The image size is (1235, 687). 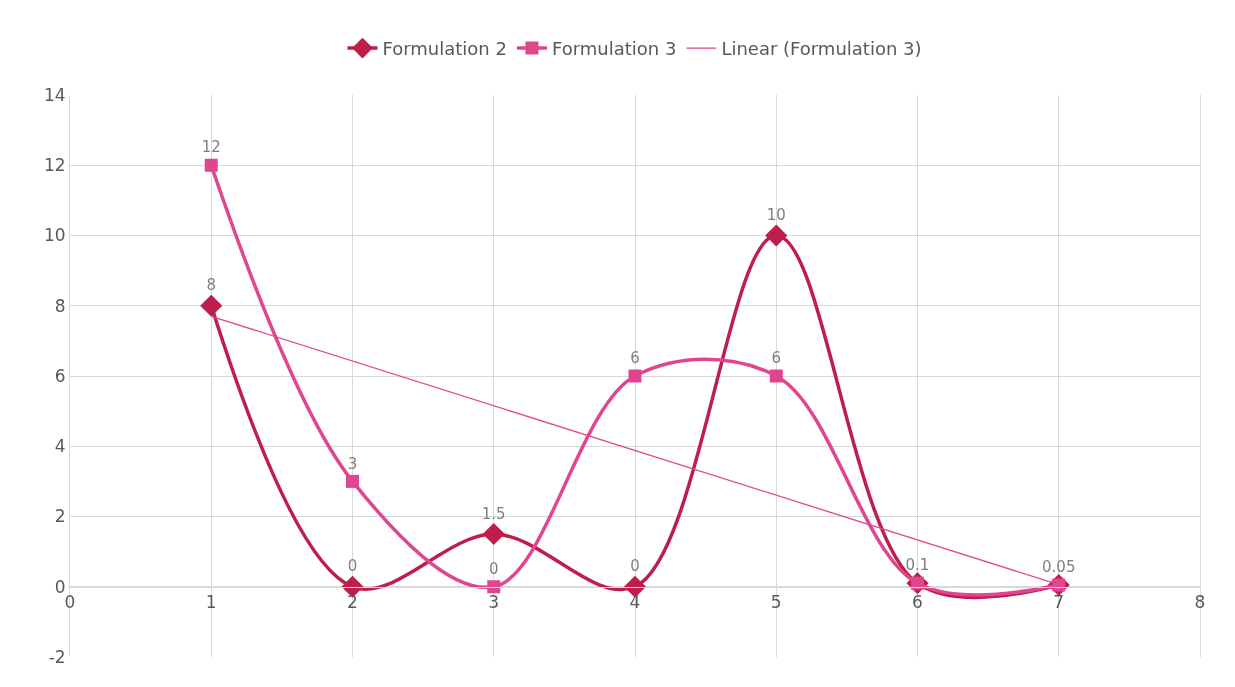 What do you see at coordinates (494, 602) in the screenshot?
I see `x-tick-label: 3` at bounding box center [494, 602].